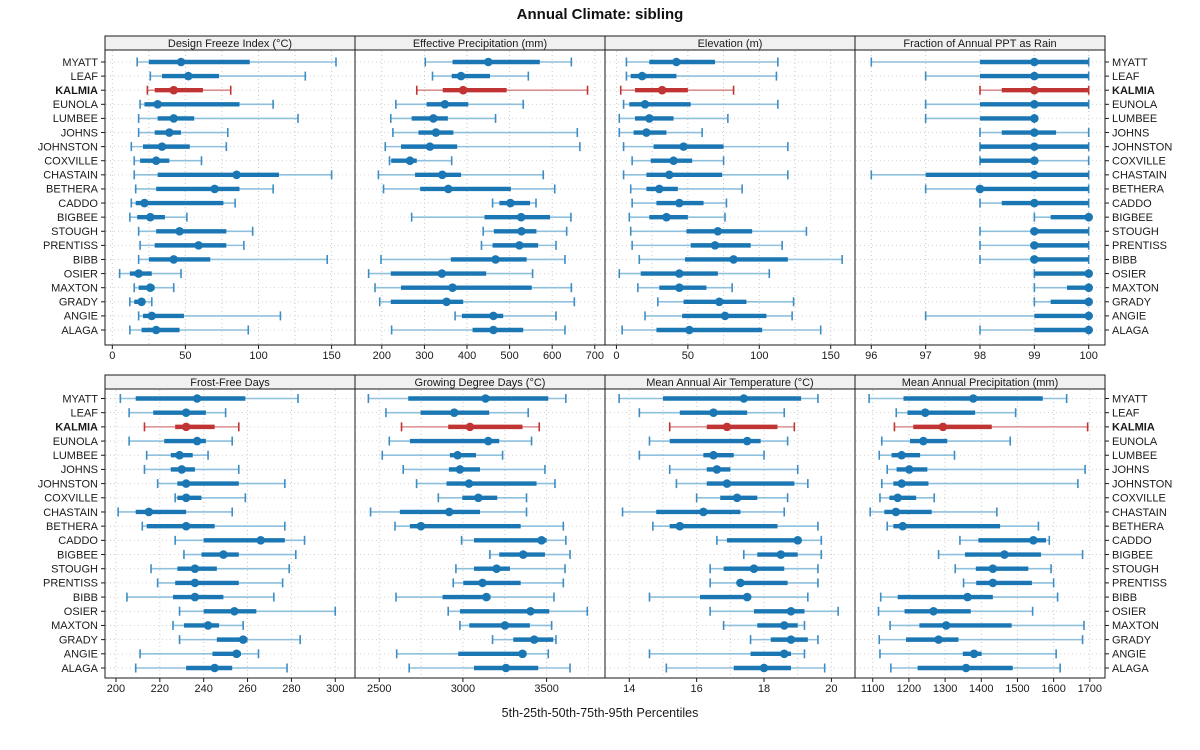 This screenshot has height=750, width=1200. I want to click on whisker-row-kalmia, so click(677, 90).